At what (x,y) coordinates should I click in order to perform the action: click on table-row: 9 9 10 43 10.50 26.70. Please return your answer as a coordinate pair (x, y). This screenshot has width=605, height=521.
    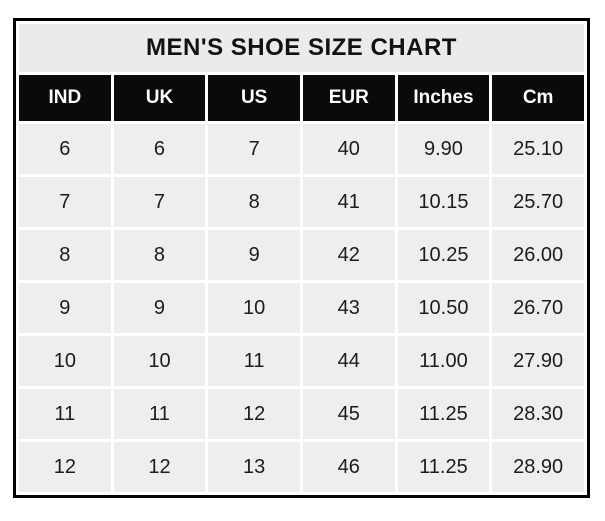
    Looking at the image, I should click on (301, 308).